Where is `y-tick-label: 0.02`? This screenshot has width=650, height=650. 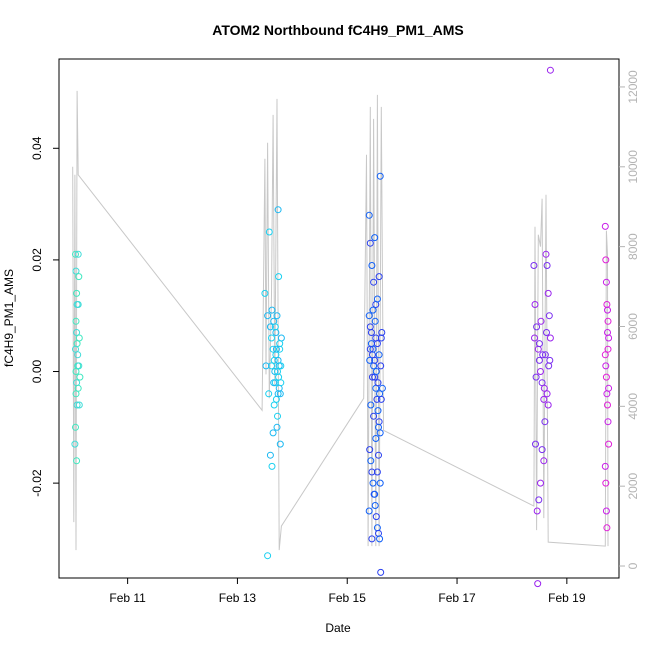
y-tick-label: 0.02 is located at coordinates (37, 260).